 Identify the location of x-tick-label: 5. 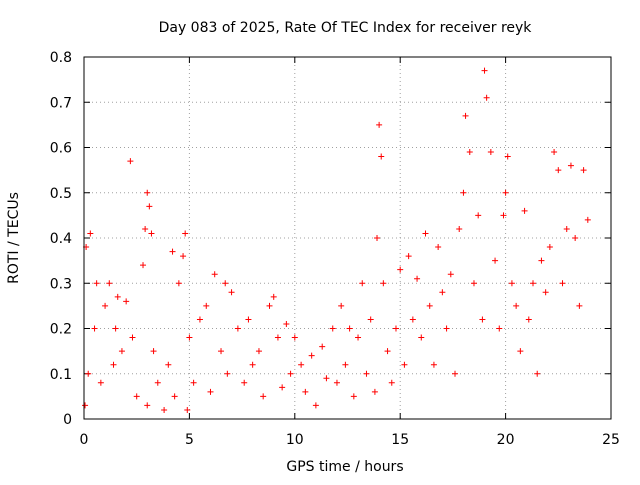
(189, 440).